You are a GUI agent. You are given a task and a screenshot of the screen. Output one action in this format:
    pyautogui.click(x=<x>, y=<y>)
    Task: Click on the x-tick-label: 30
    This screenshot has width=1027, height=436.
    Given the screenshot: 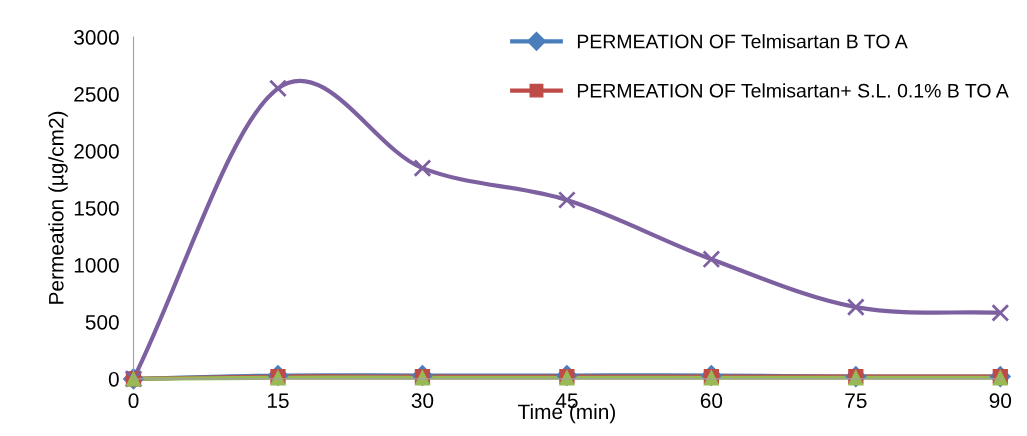 What is the action you would take?
    pyautogui.click(x=422, y=401)
    